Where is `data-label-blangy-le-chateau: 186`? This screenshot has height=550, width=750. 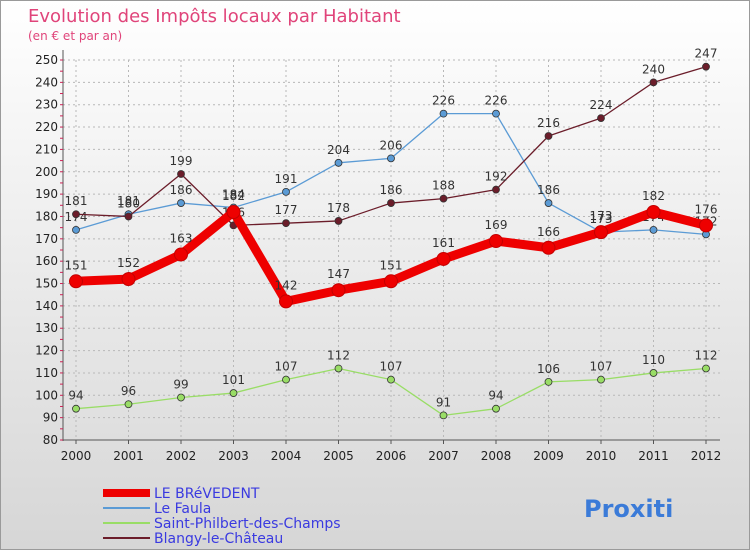 data-label-blangy-le-chateau: 186 is located at coordinates (391, 190).